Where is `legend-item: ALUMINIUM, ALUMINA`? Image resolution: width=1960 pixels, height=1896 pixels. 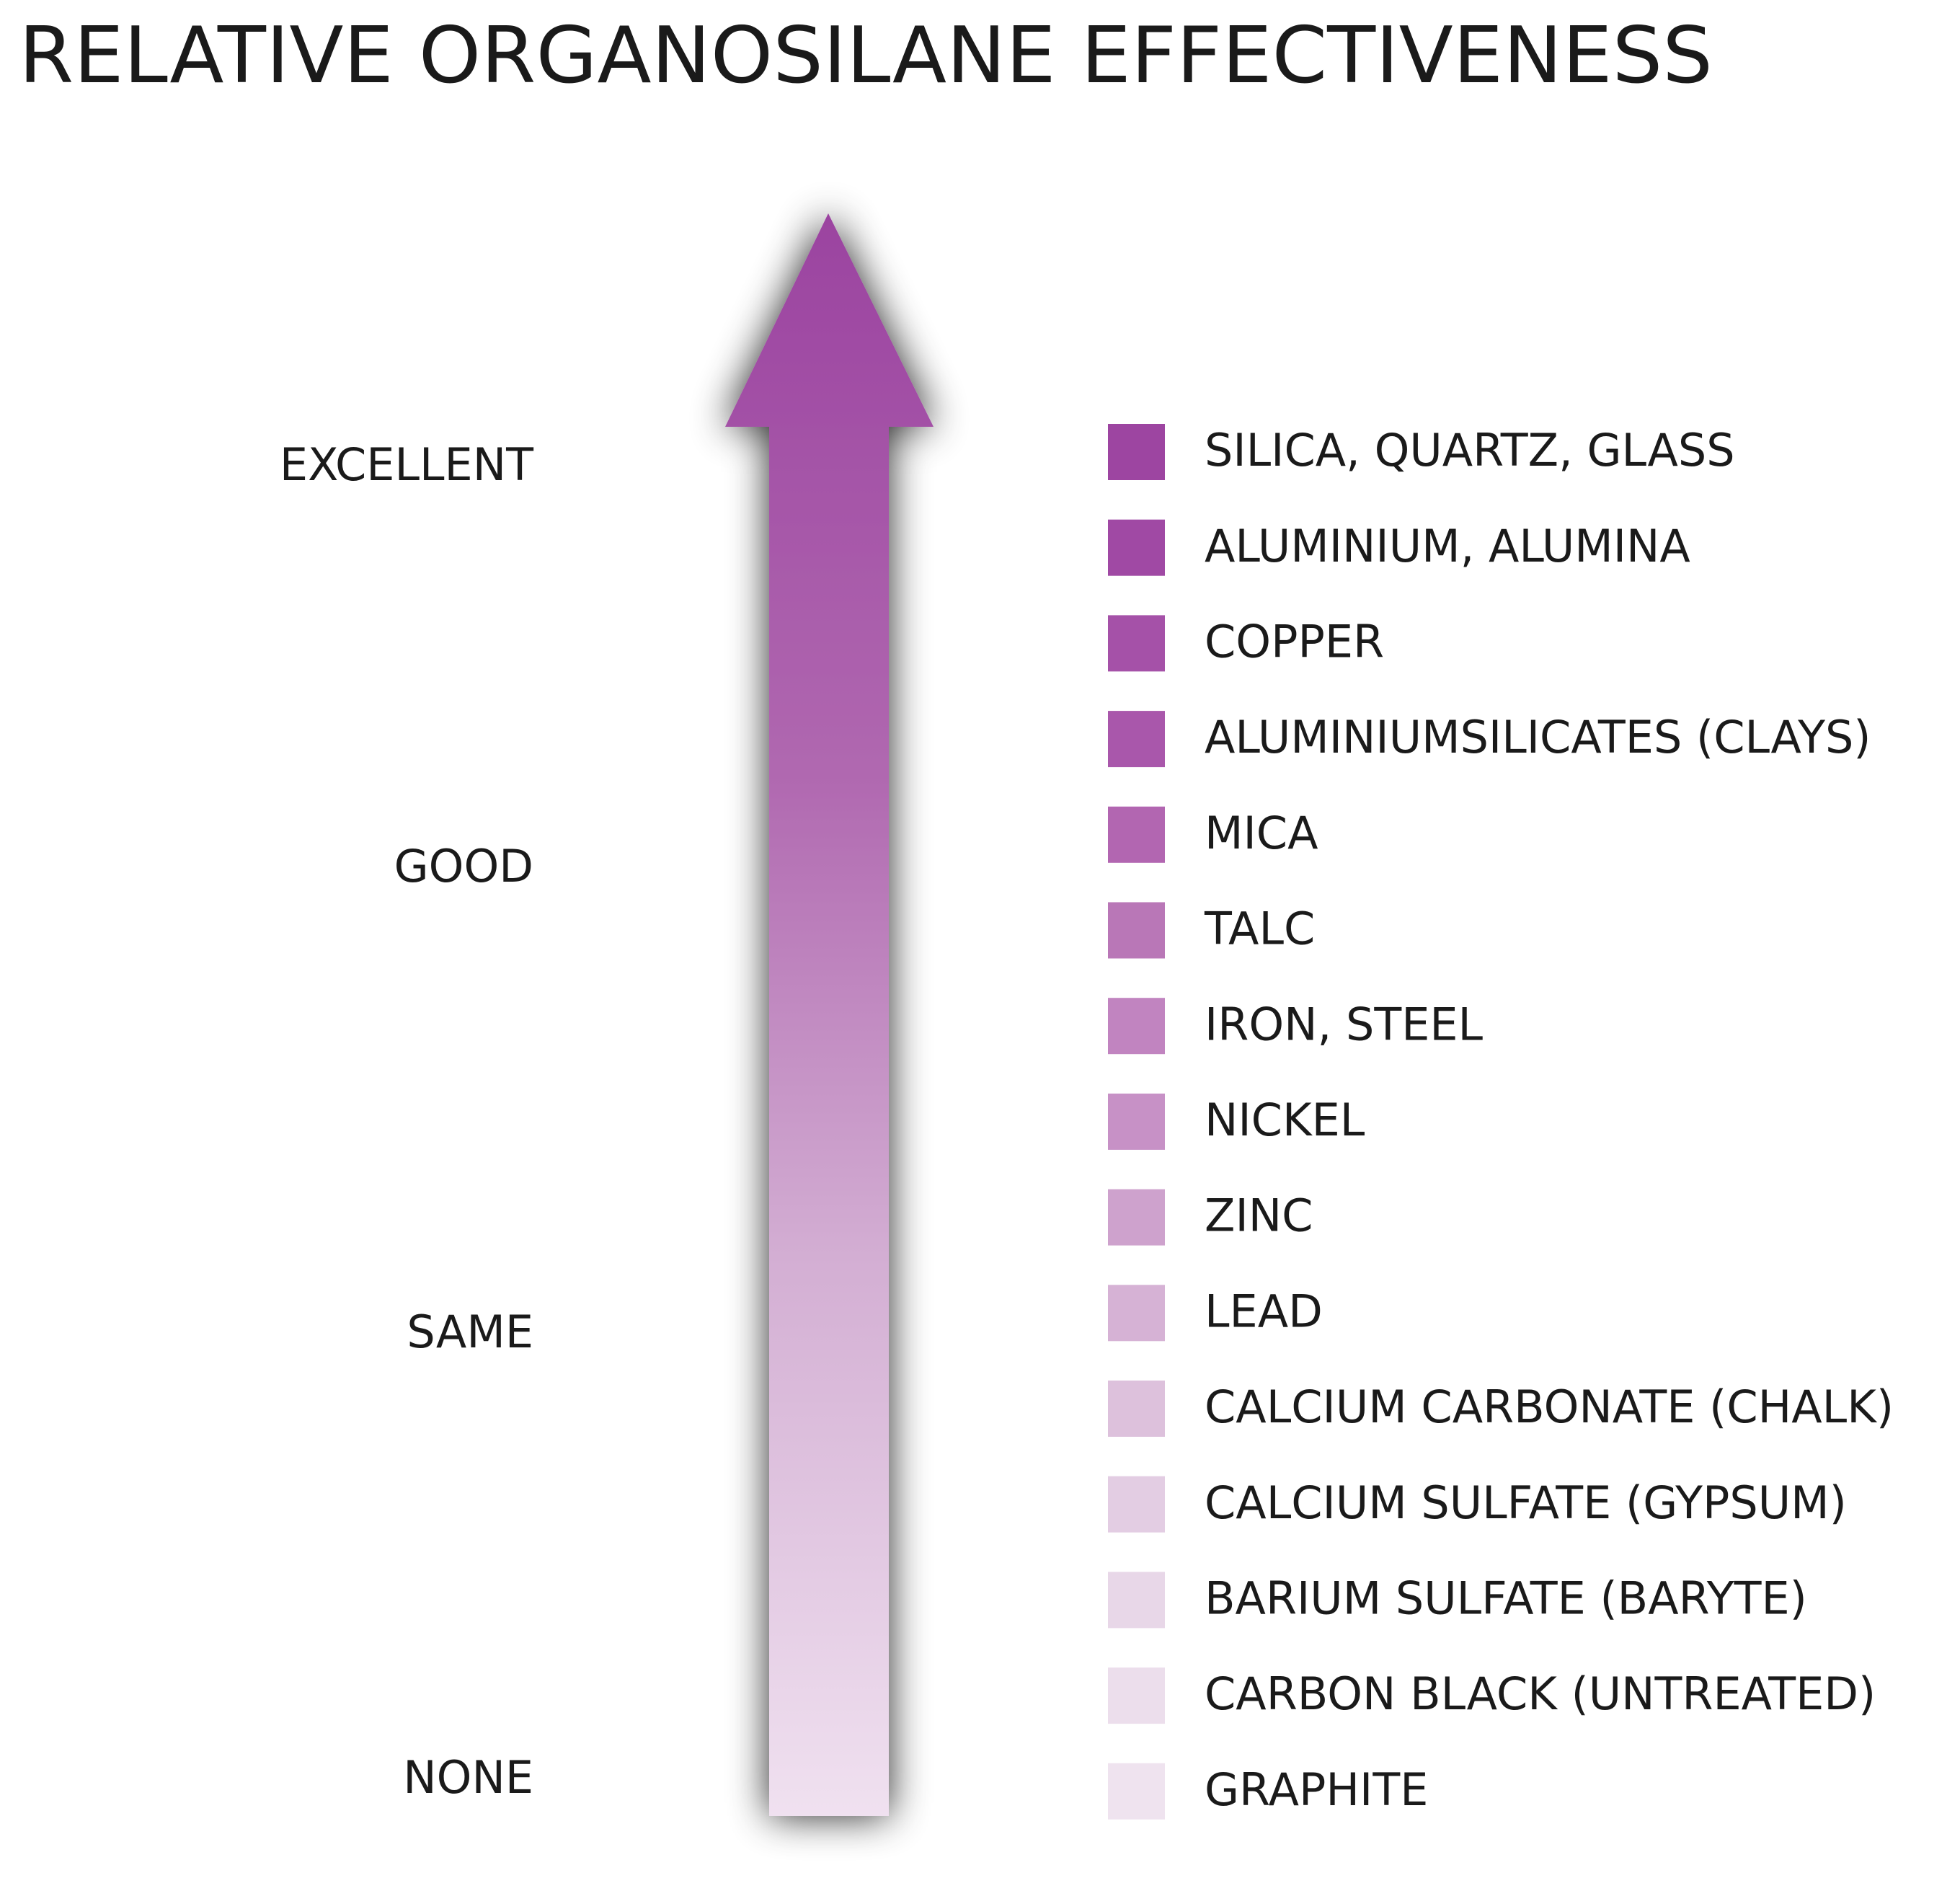 legend-item: ALUMINIUM, ALUMINA is located at coordinates (1399, 547).